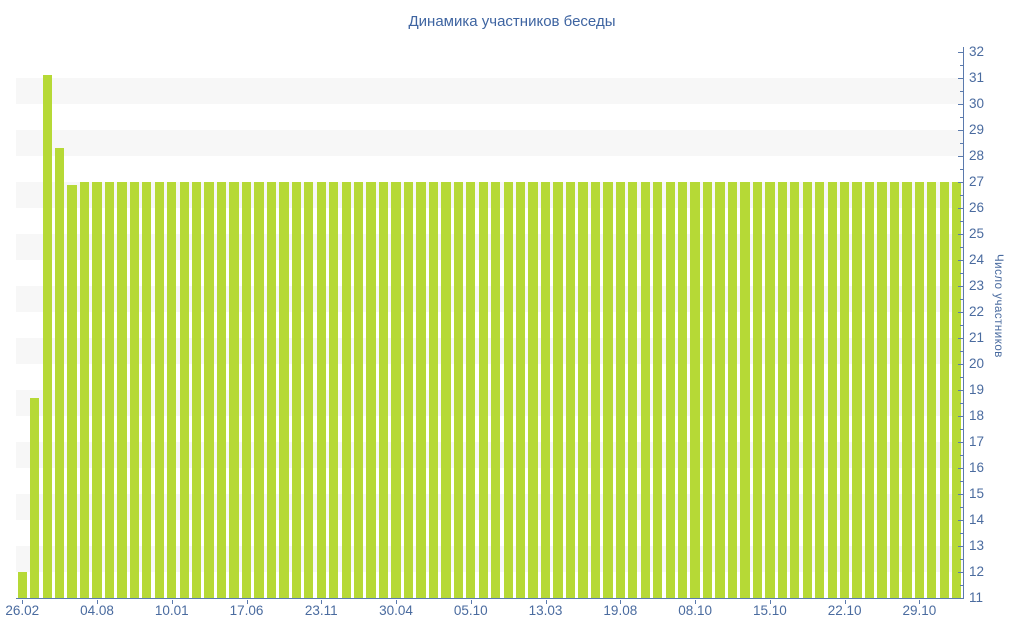 The image size is (1024, 640). Describe the element at coordinates (977, 181) in the screenshot. I see `y-tick-label: 27` at that location.